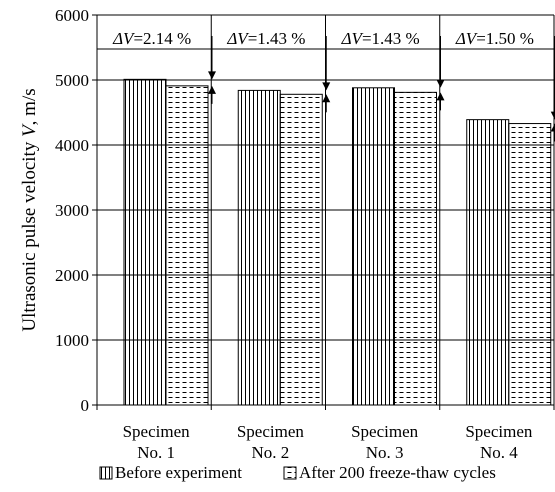 This screenshot has width=555, height=492. Describe the element at coordinates (85, 405) in the screenshot. I see `y-tick-label: 0` at that location.